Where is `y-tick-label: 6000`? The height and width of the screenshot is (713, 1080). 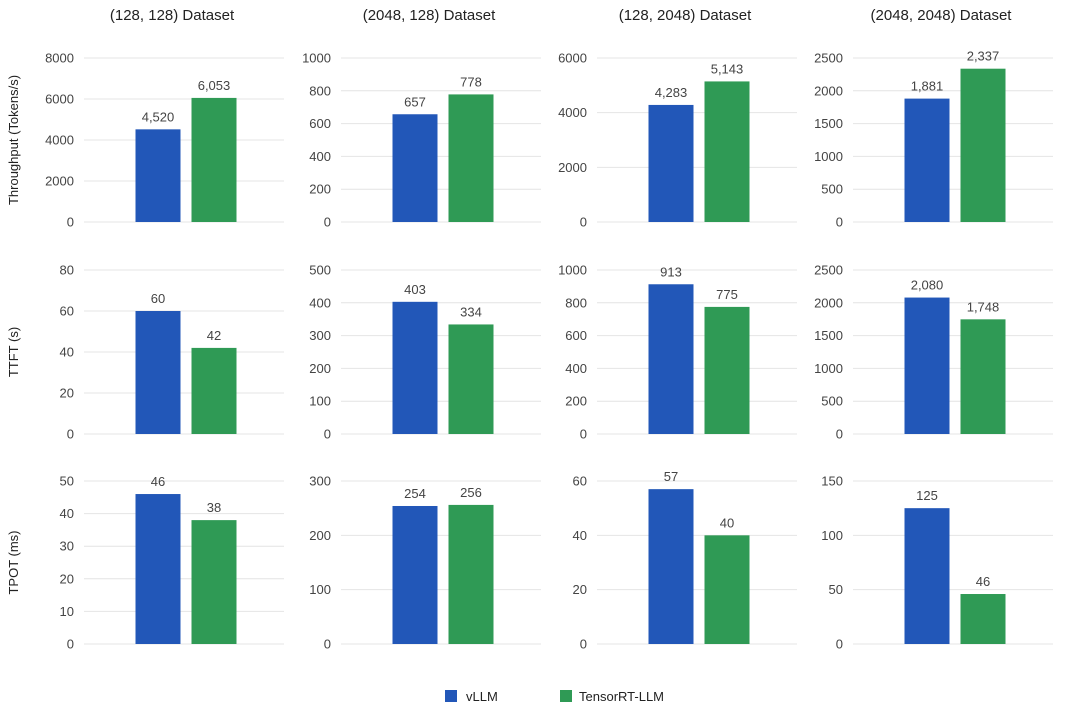
y-tick-label: 6000 is located at coordinates (572, 58).